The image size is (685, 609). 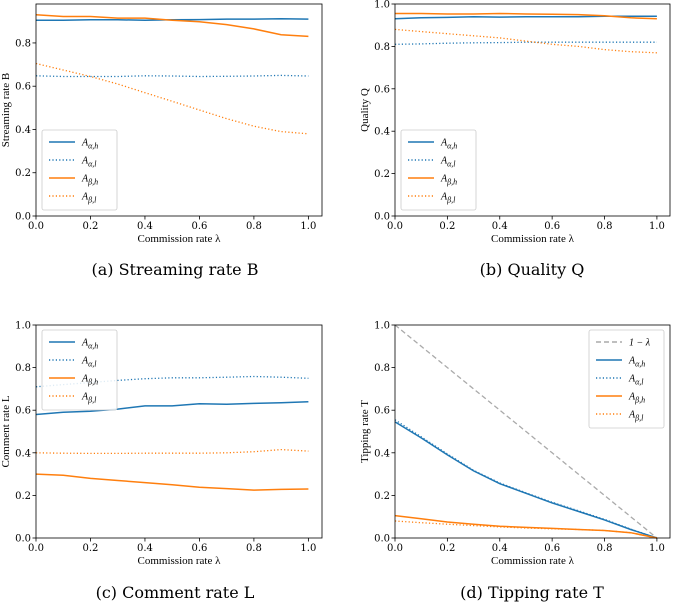 What do you see at coordinates (532, 592) in the screenshot?
I see `panel-caption: (d) Tipping rate T` at bounding box center [532, 592].